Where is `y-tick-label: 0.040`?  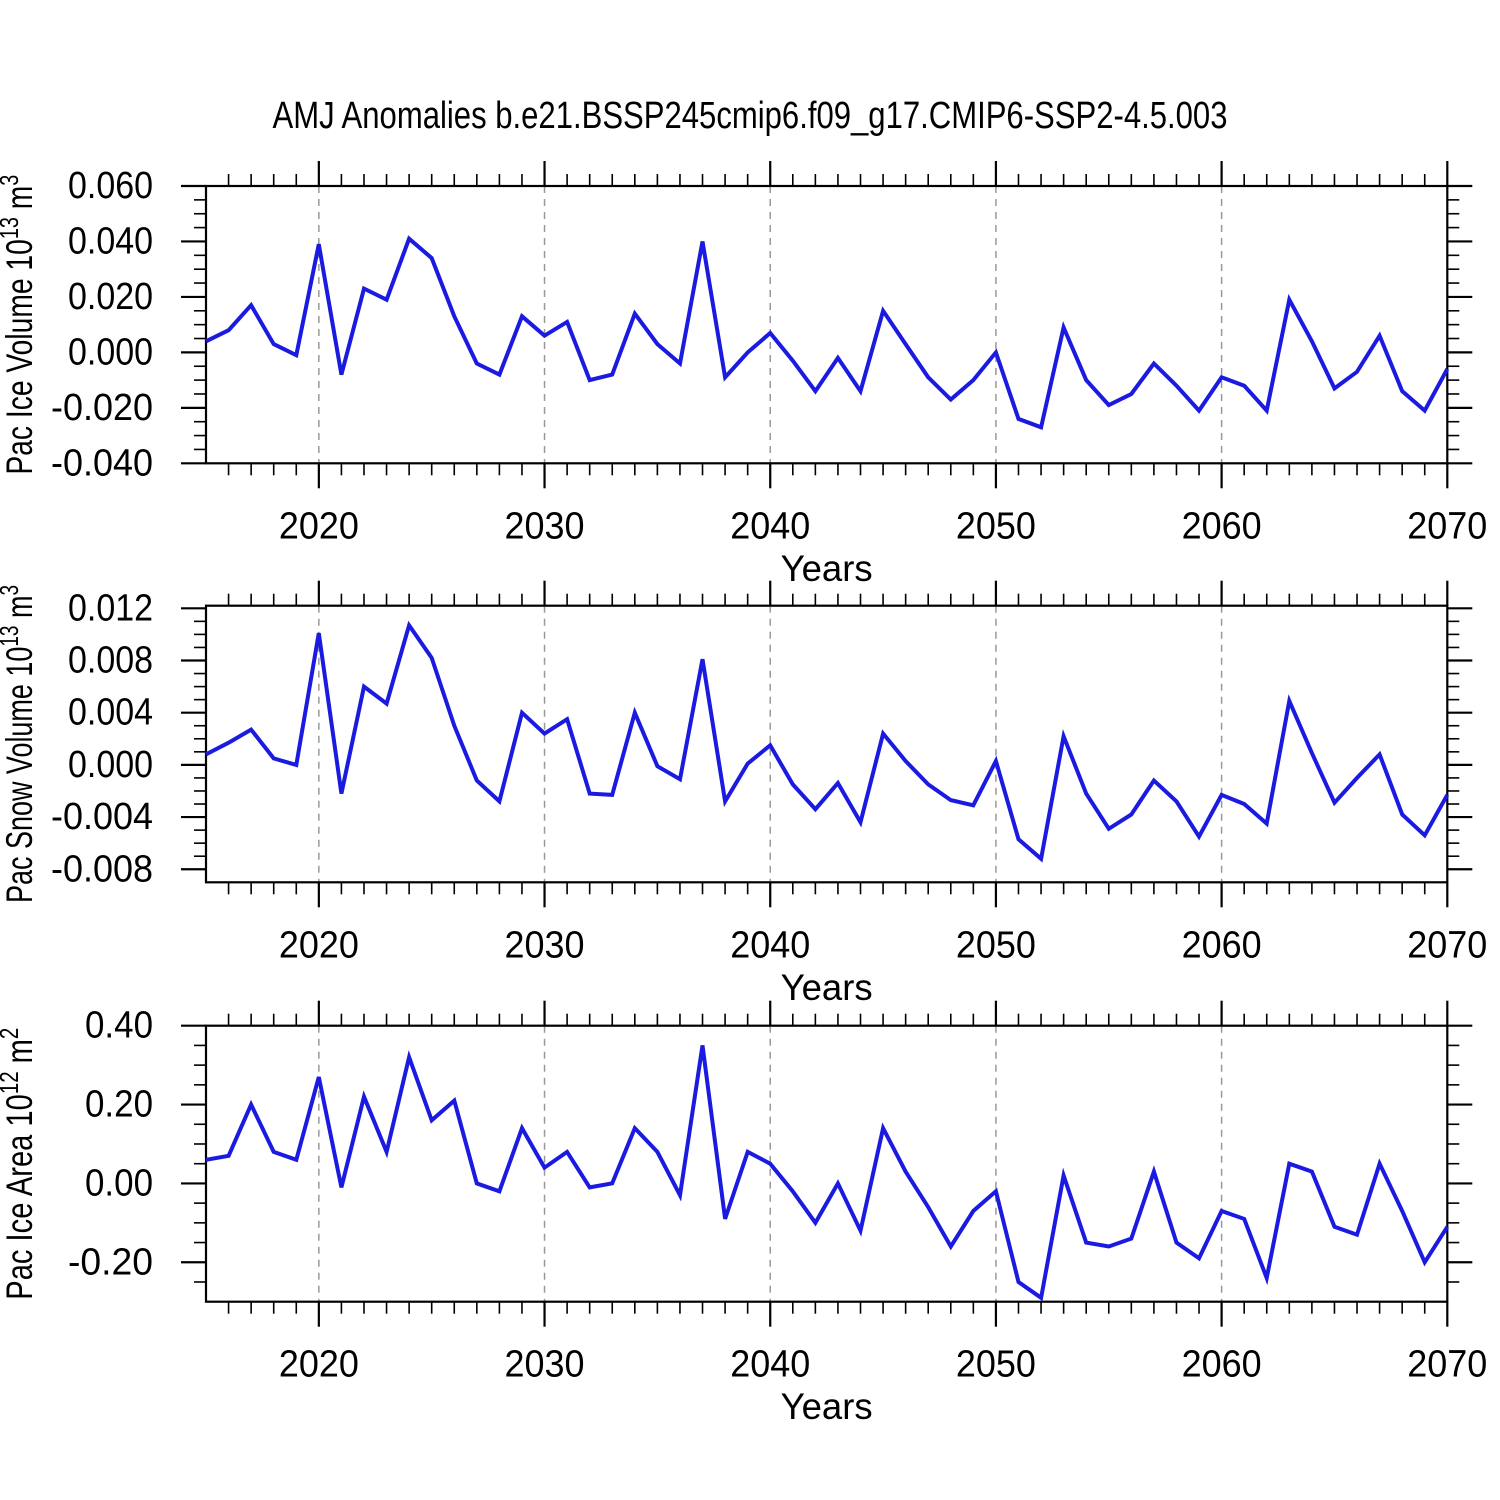
y-tick-label: 0.040 is located at coordinates (110, 241).